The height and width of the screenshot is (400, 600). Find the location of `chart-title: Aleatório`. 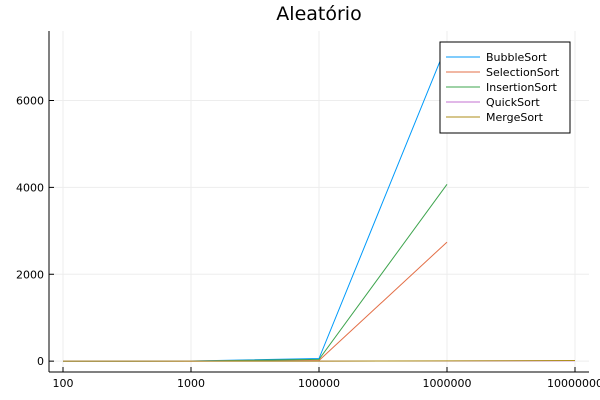

chart-title: Aleatório is located at coordinates (318, 14).